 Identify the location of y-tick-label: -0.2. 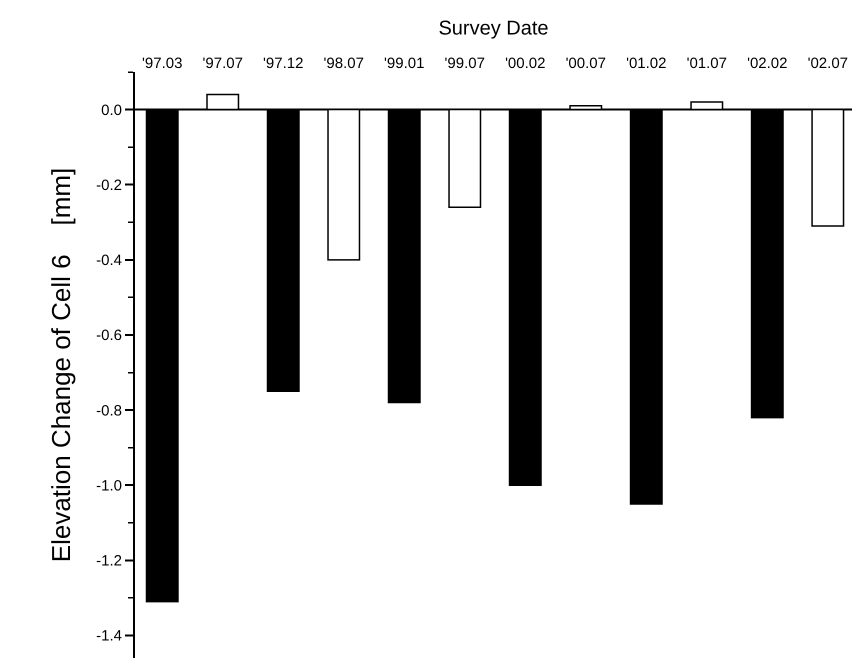
(109, 185).